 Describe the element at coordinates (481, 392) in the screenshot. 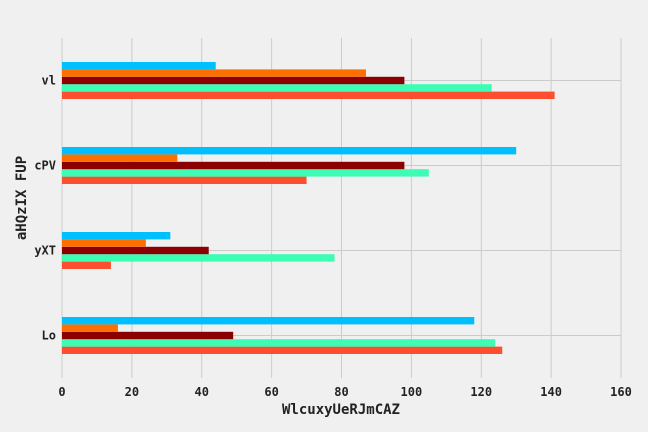

I see `x-tick-label: 120` at that location.